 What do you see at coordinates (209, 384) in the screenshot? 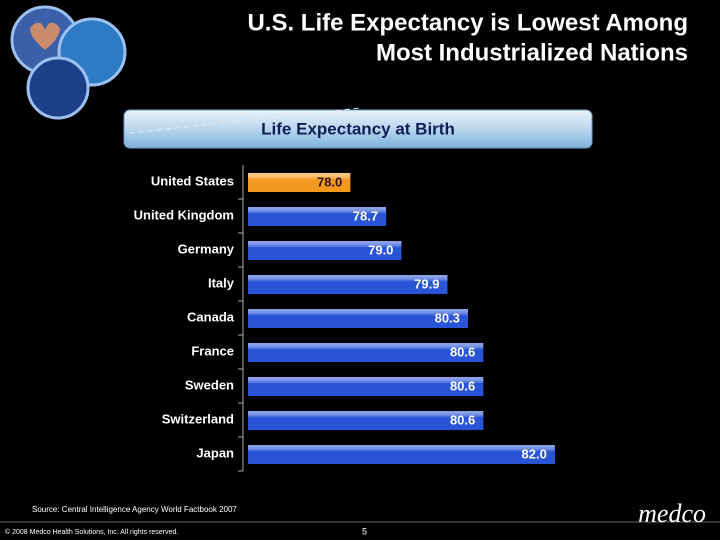
I see `category-label: Sweden` at bounding box center [209, 384].